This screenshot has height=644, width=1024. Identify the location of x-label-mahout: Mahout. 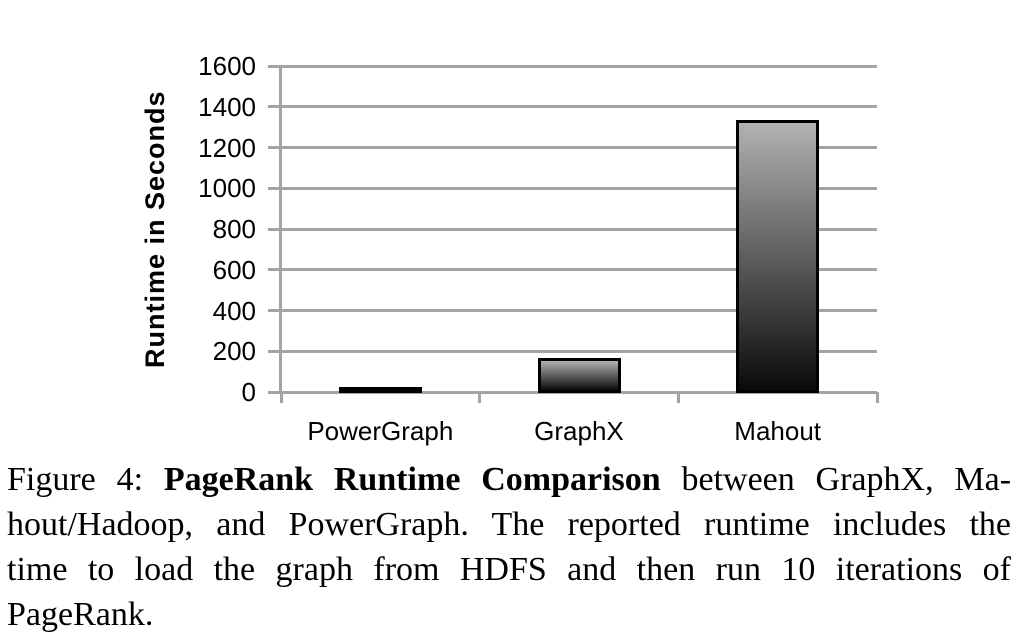
(778, 431).